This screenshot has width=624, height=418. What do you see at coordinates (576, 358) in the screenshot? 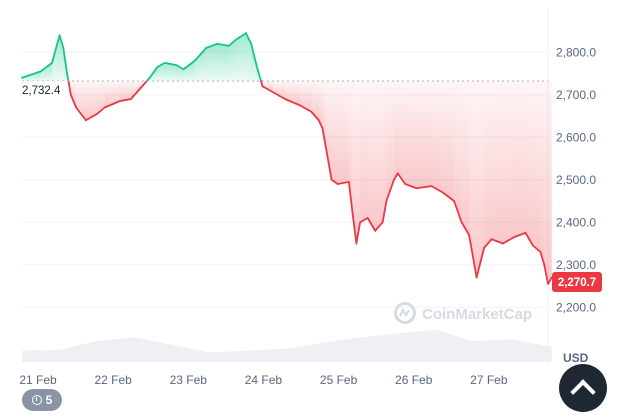
I see `unit-label: USD` at bounding box center [576, 358].